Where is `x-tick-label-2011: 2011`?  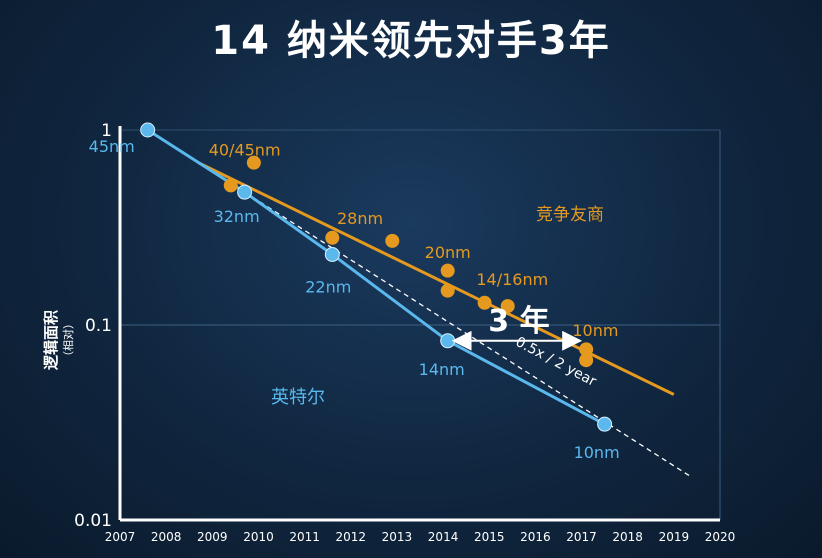 x-tick-label-2011: 2011 is located at coordinates (304, 537).